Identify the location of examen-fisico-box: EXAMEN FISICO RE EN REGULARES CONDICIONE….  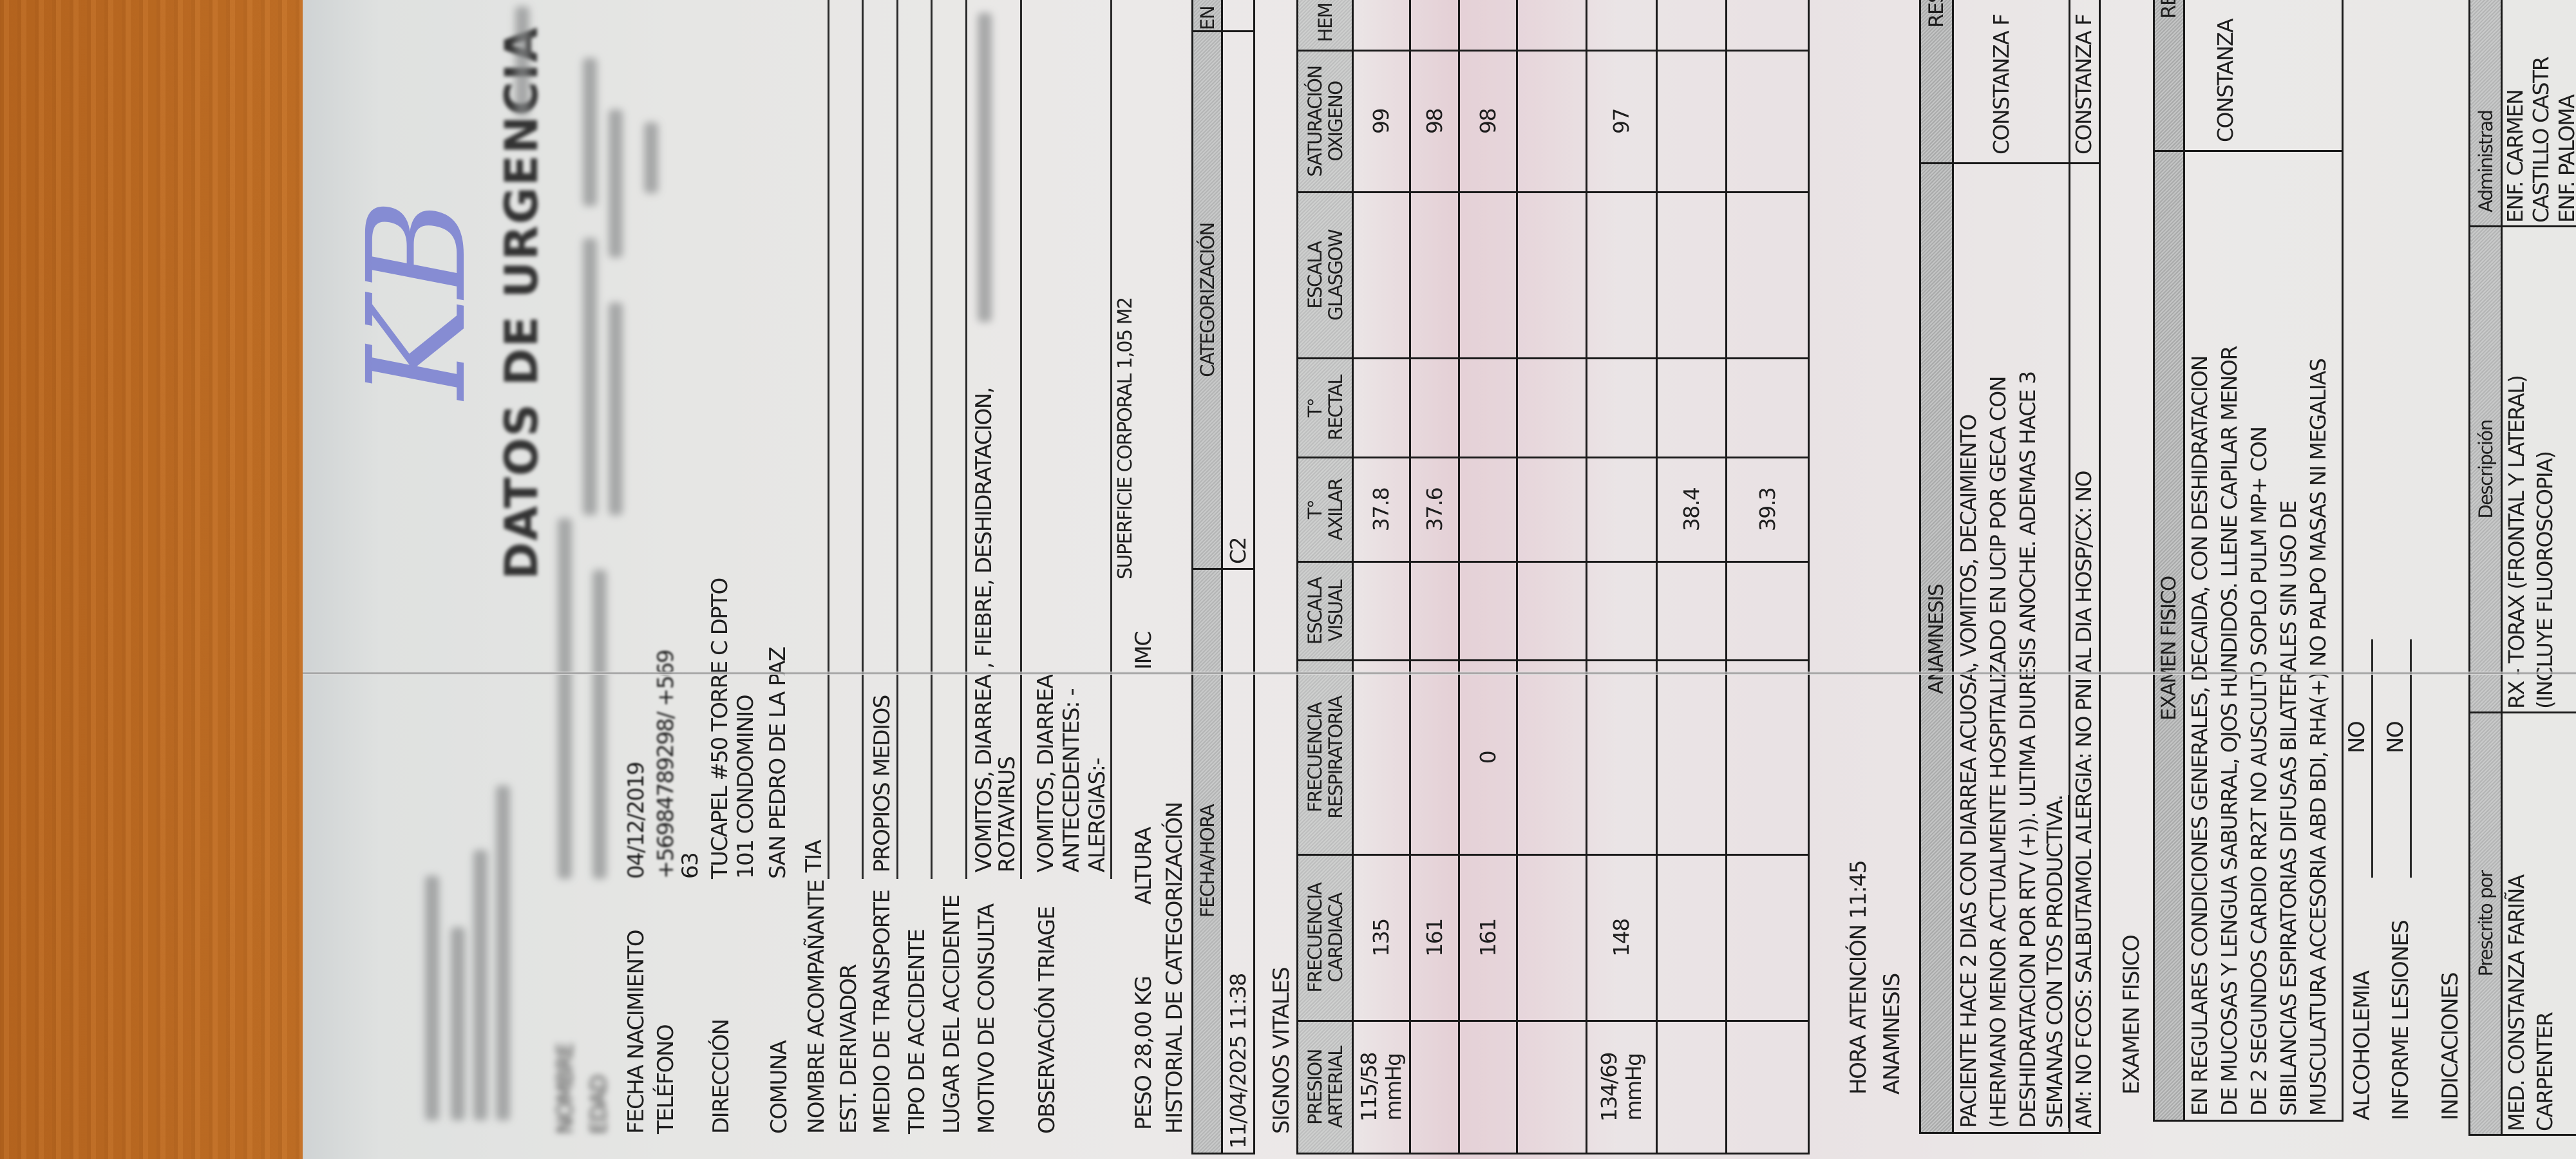
(2248, 561).